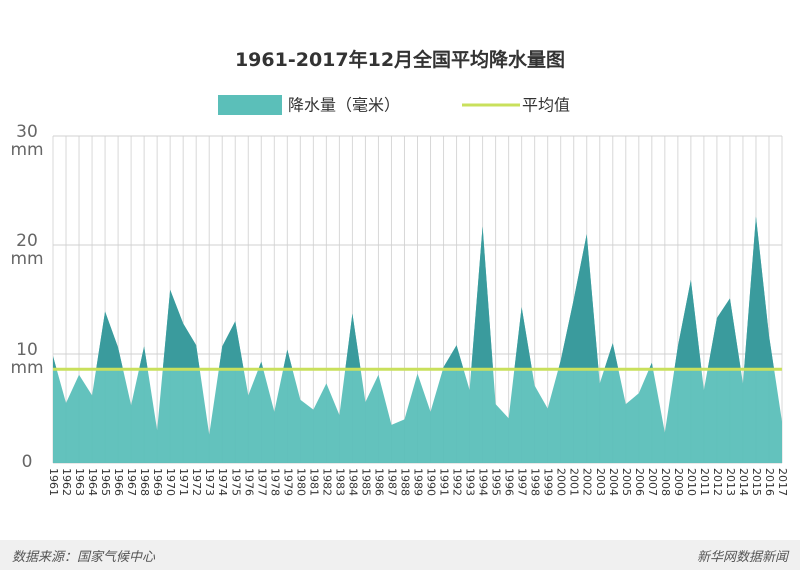  Describe the element at coordinates (730, 482) in the screenshot. I see `x-tick-label: 2013` at that location.